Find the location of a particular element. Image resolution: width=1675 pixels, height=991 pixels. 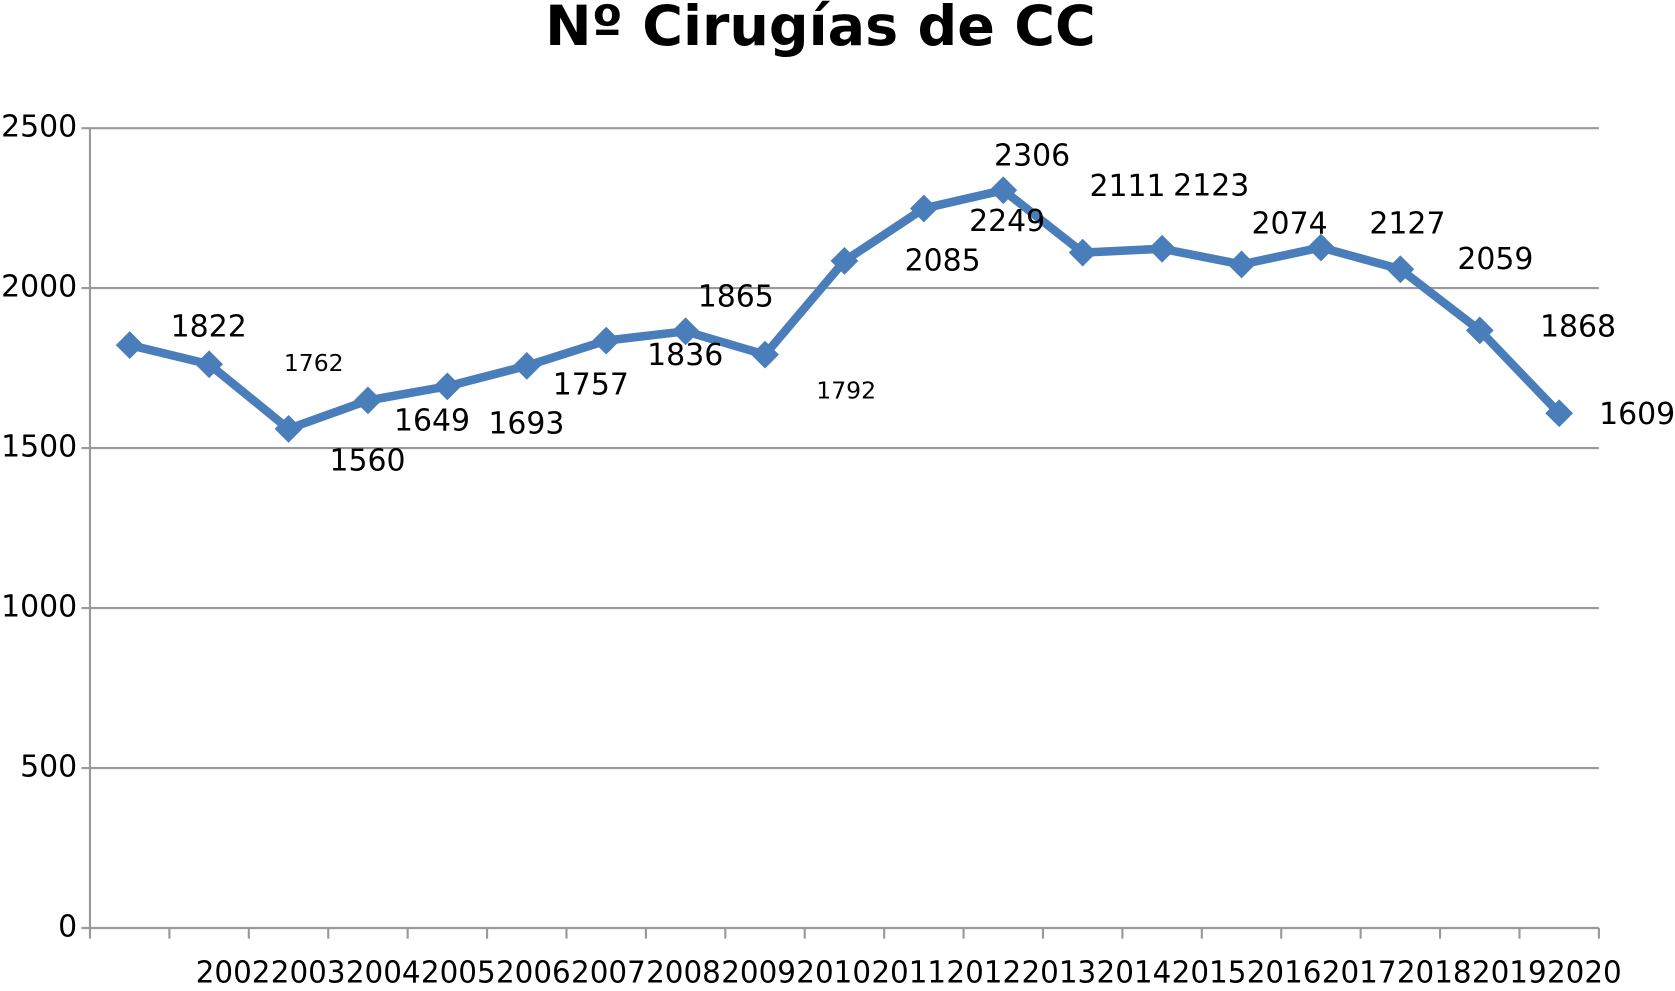

data-label: 1865 is located at coordinates (736, 297).